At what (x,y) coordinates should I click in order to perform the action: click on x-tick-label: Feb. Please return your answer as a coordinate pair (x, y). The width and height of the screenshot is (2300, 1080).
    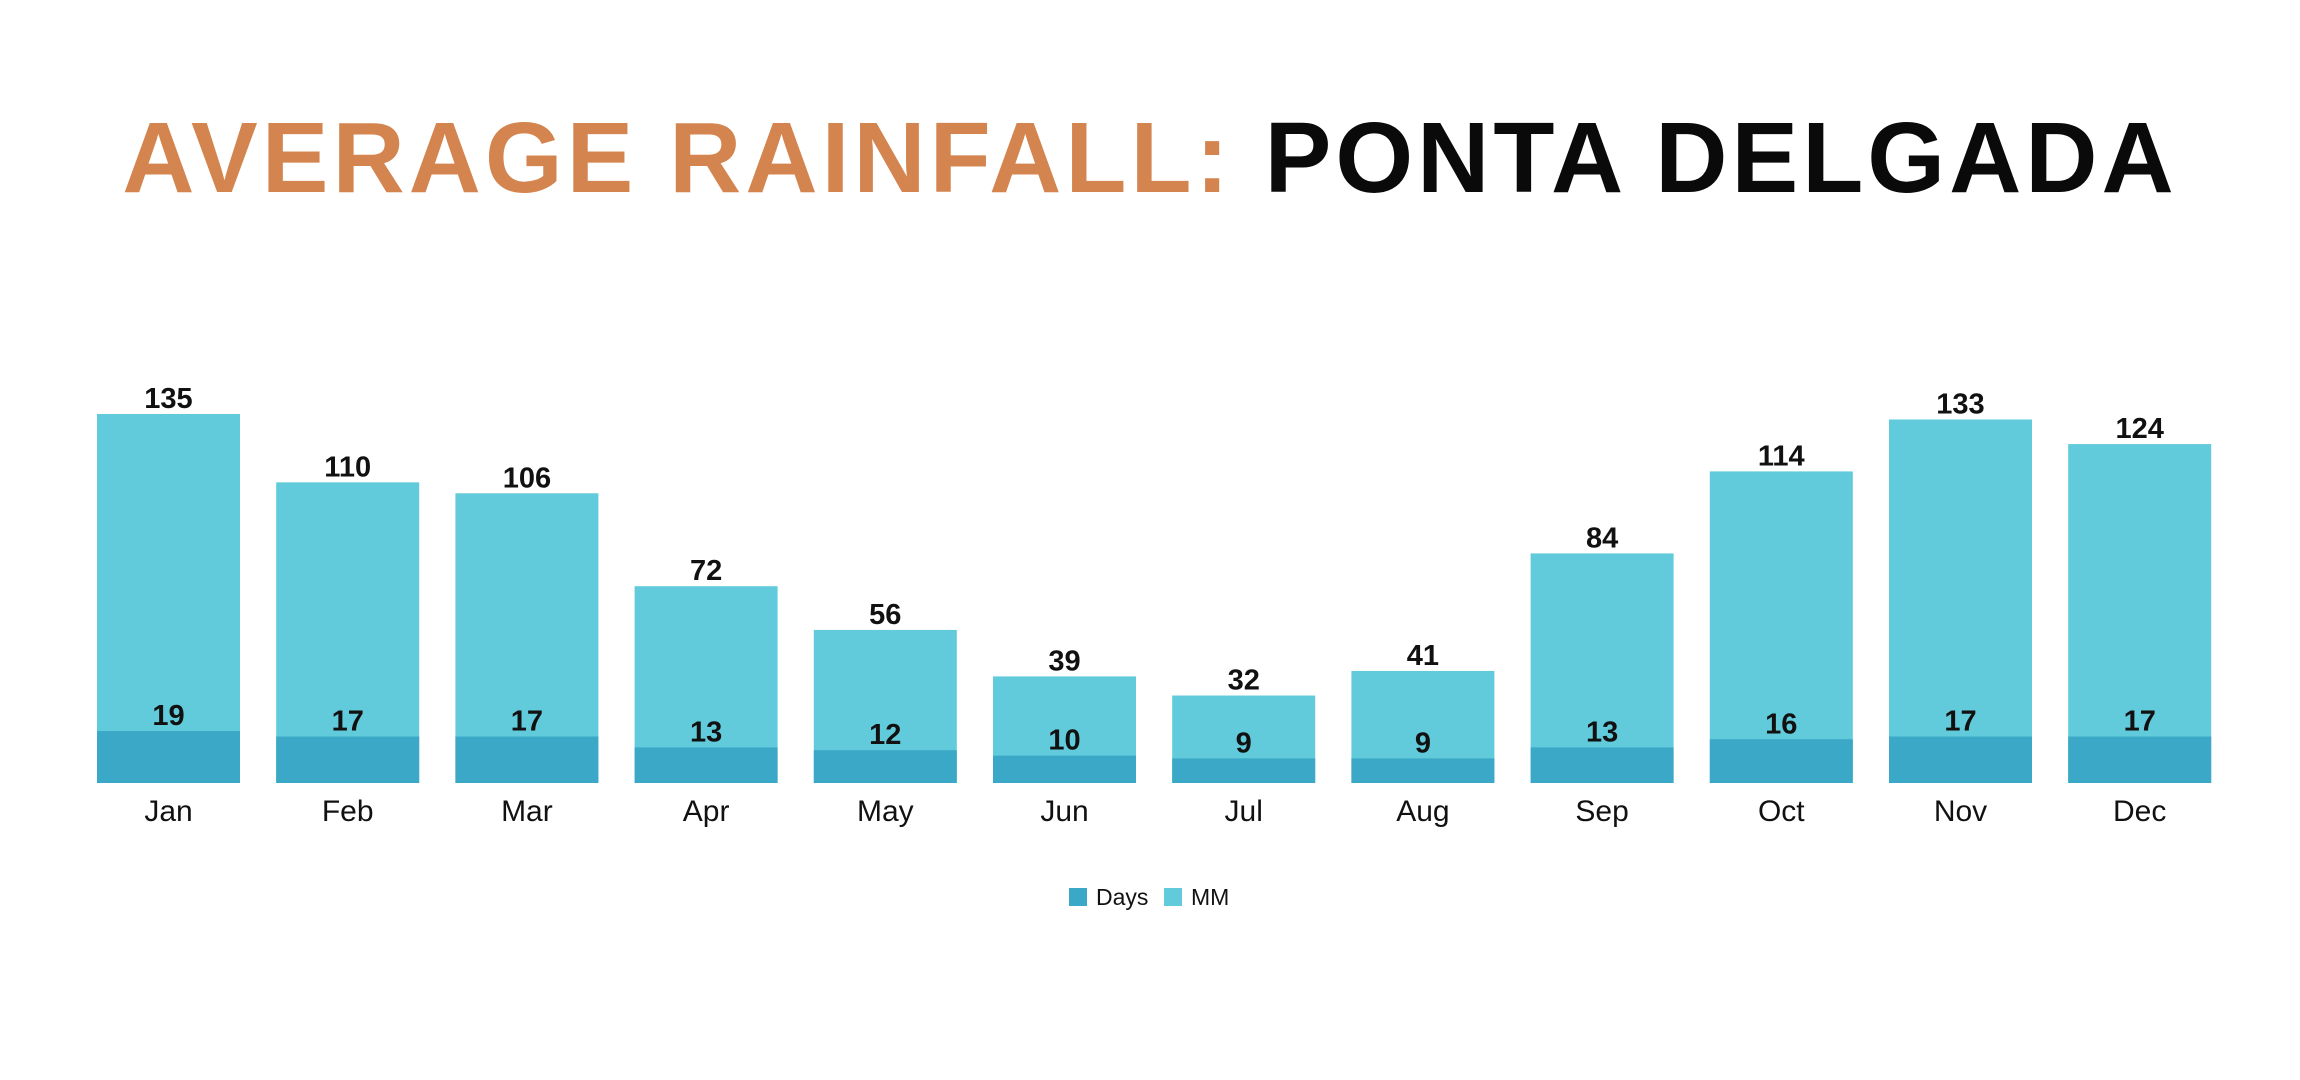
    Looking at the image, I should click on (348, 811).